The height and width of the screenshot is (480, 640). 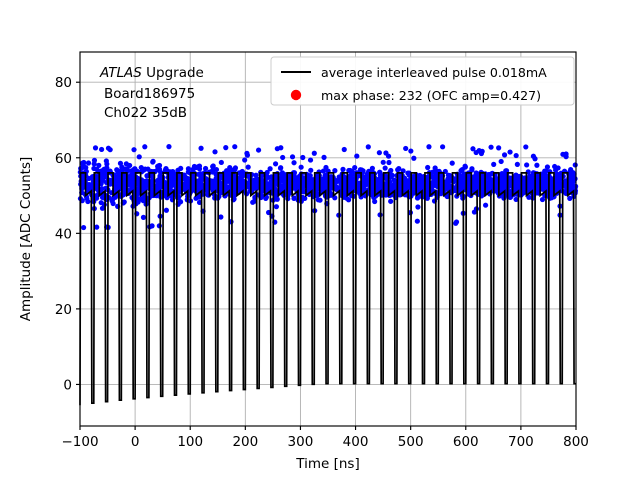 I want to click on x-tick-label: 200, so click(x=245, y=442).